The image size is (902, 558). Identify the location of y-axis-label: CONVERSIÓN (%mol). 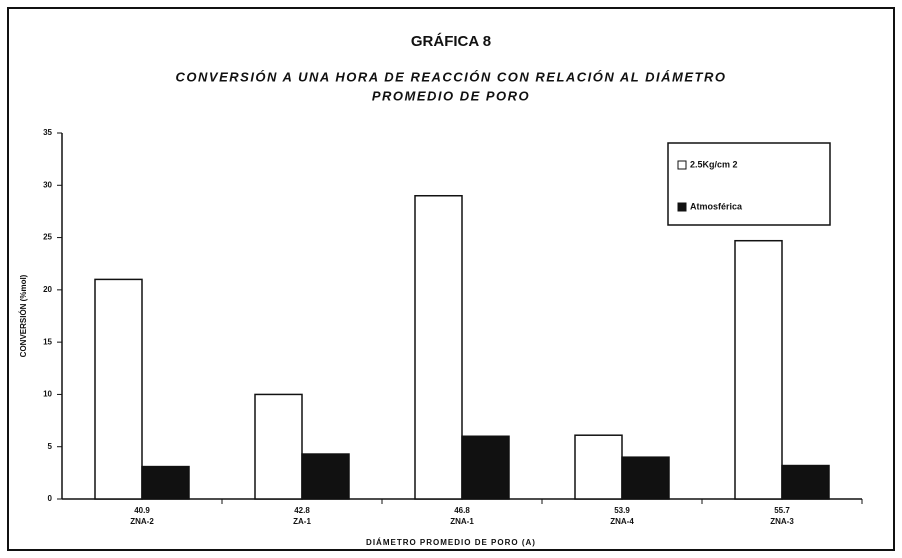
(23, 315).